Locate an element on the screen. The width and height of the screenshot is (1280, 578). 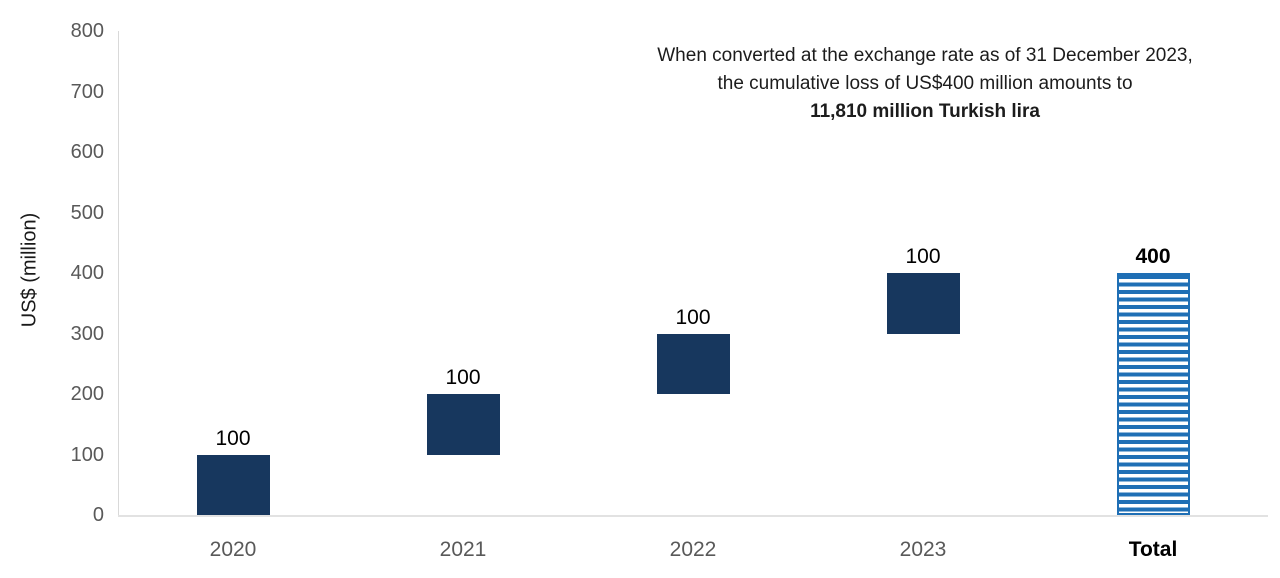
x-category-label-total: Total is located at coordinates (1153, 549).